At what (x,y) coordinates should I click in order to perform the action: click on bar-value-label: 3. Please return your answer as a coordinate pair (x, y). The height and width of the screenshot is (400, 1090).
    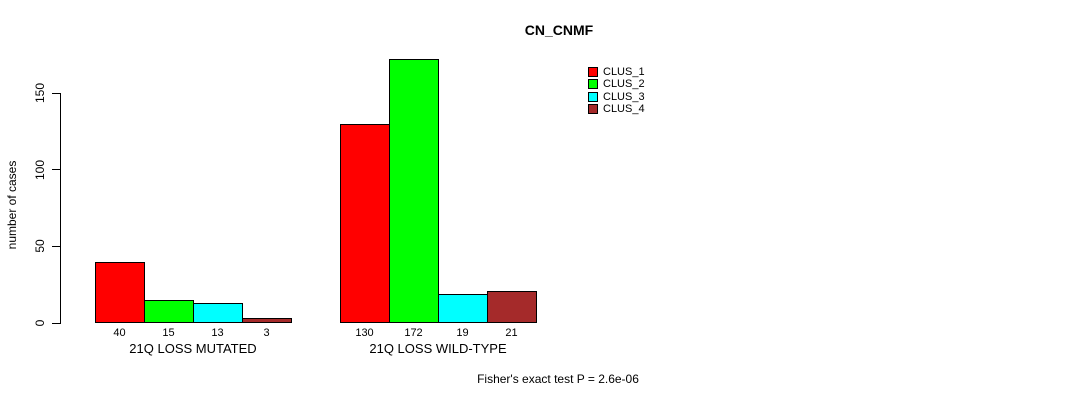
    Looking at the image, I should click on (266, 333).